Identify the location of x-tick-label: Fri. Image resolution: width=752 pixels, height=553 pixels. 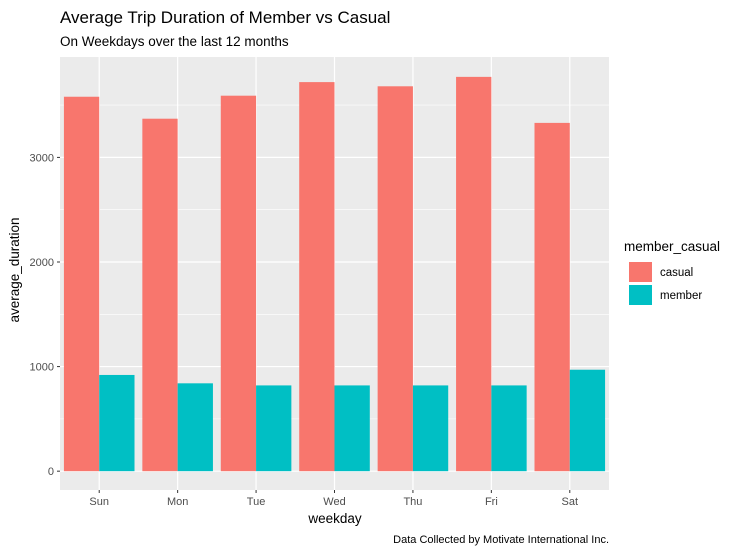
(491, 502).